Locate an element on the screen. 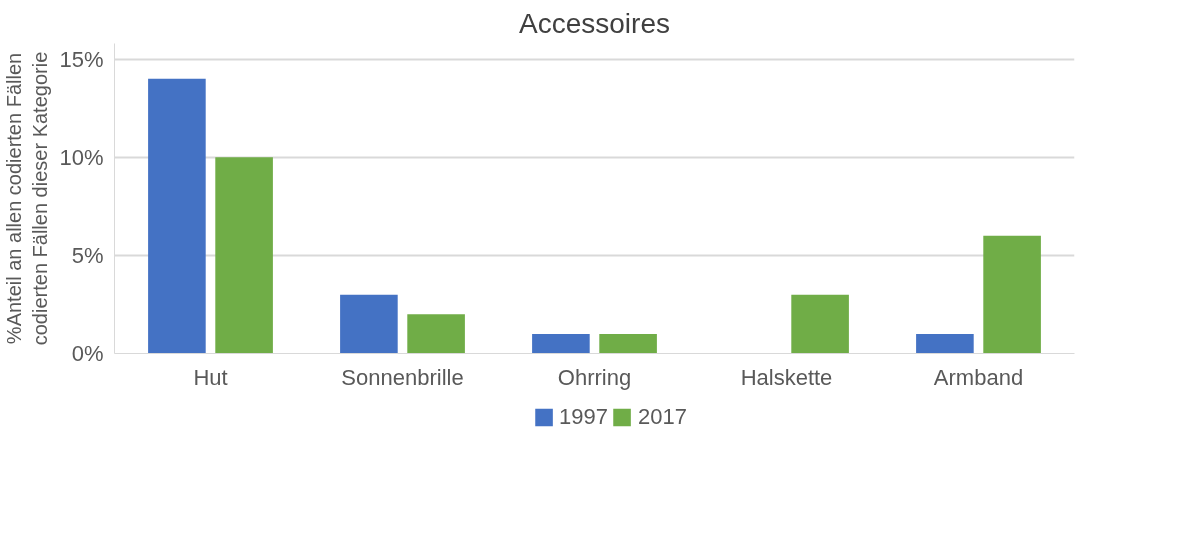 The width and height of the screenshot is (1188, 539). x-tick-label: Halskette is located at coordinates (786, 377).